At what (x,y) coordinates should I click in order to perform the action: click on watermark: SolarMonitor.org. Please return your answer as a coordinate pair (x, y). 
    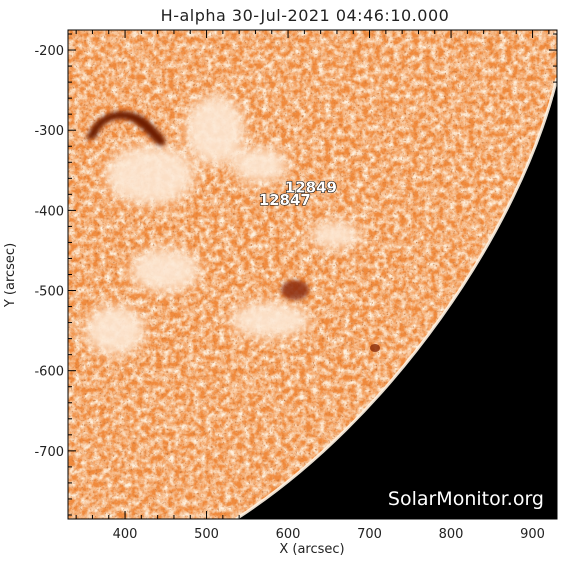
    Looking at the image, I should click on (466, 499).